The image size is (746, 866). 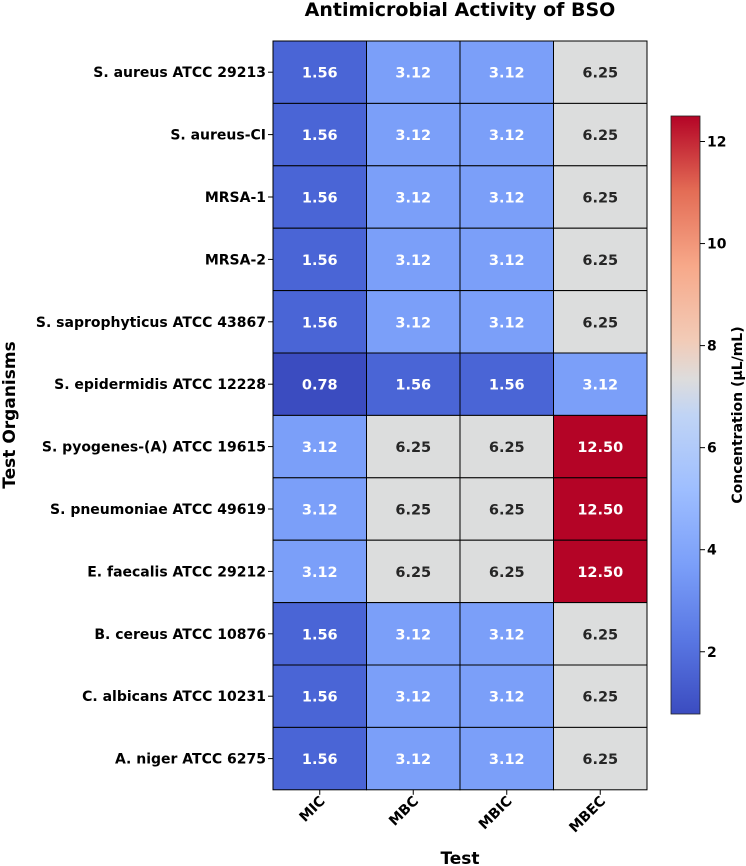 What do you see at coordinates (160, 385) in the screenshot?
I see `row-label: S. epidermidis ATCC 12228` at bounding box center [160, 385].